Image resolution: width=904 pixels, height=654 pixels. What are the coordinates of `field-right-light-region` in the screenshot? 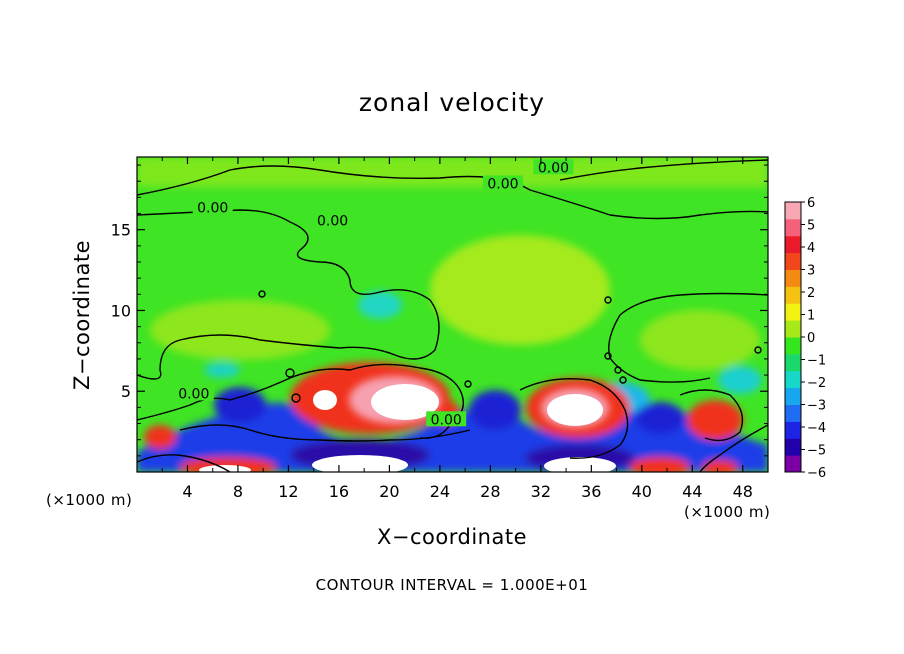 It's located at (700, 340).